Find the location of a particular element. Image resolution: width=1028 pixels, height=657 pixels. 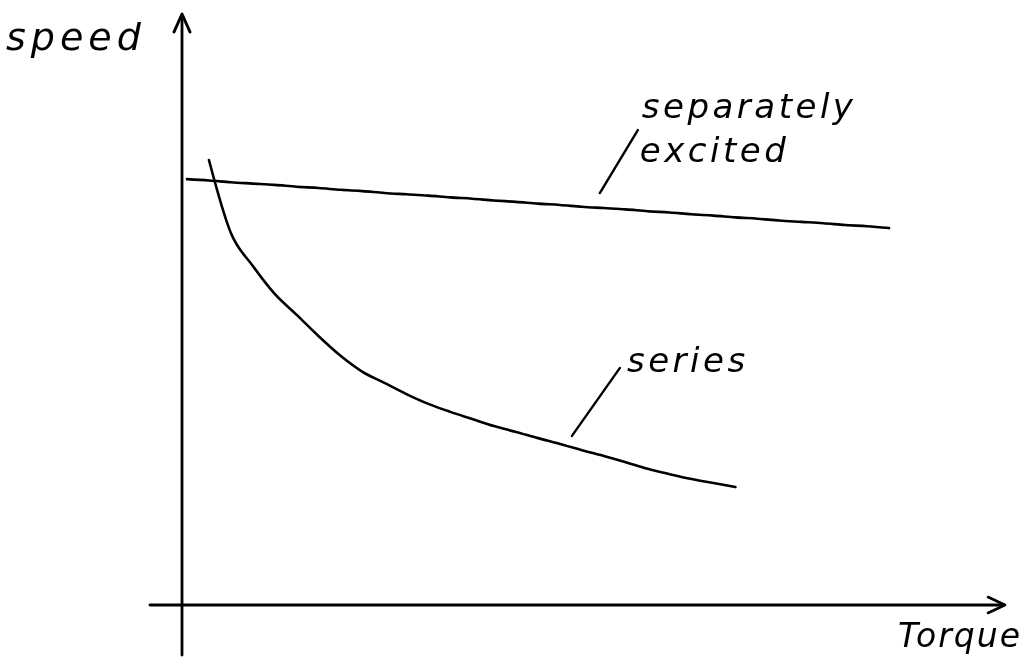

text: series is located at coordinates (687, 359).